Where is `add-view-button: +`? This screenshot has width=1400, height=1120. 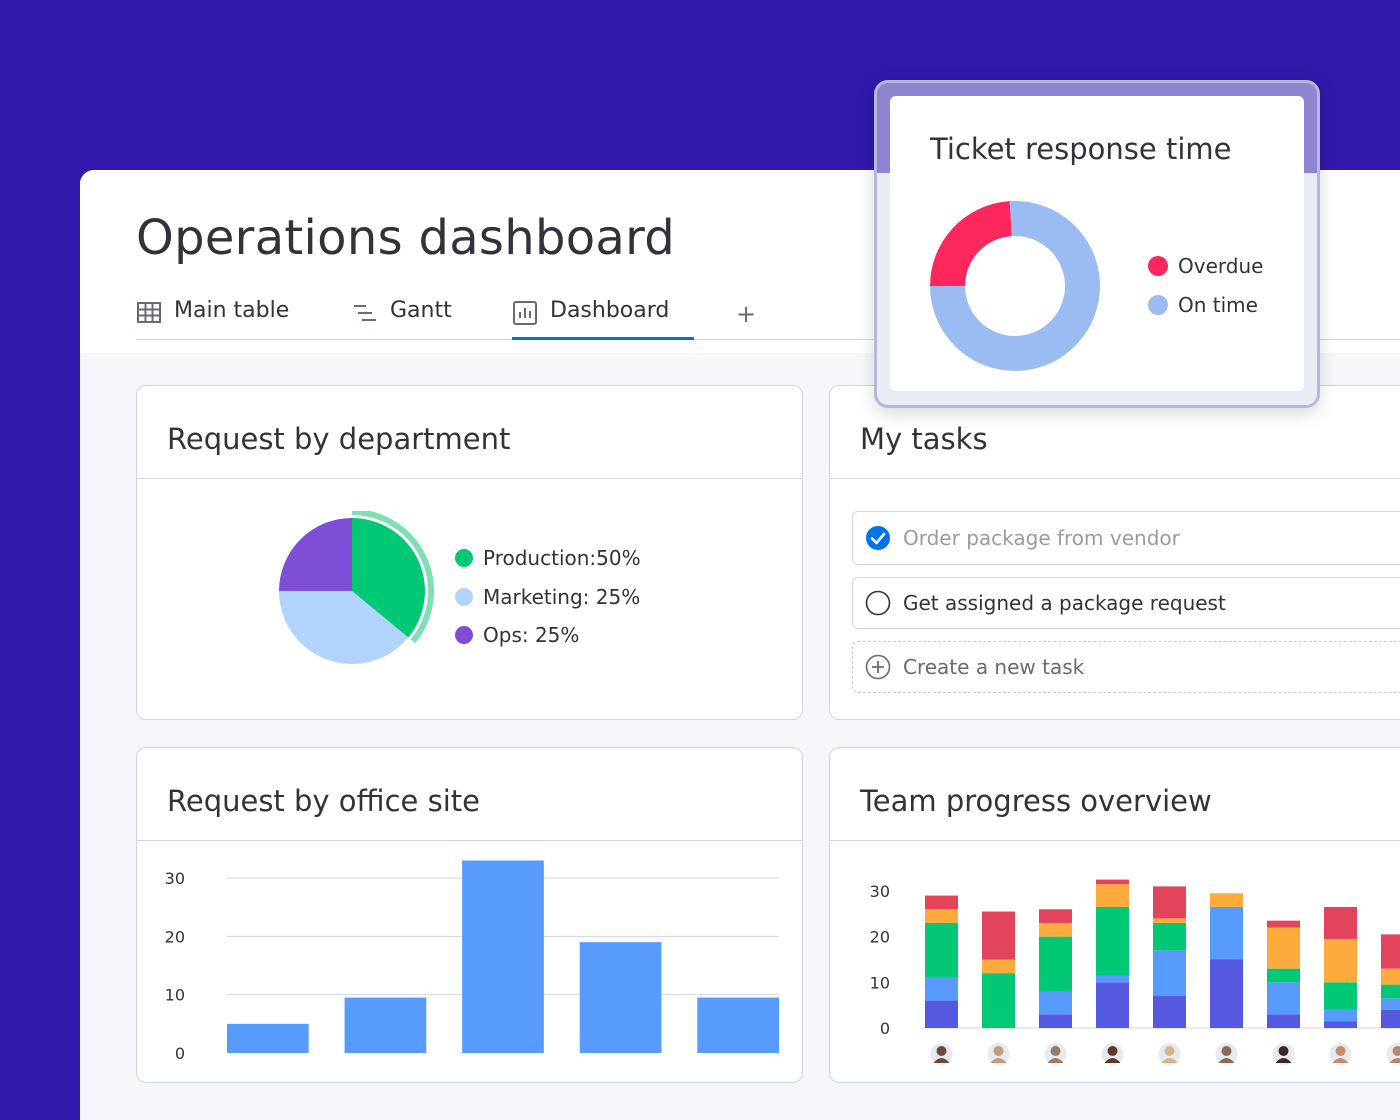 add-view-button: + is located at coordinates (746, 314).